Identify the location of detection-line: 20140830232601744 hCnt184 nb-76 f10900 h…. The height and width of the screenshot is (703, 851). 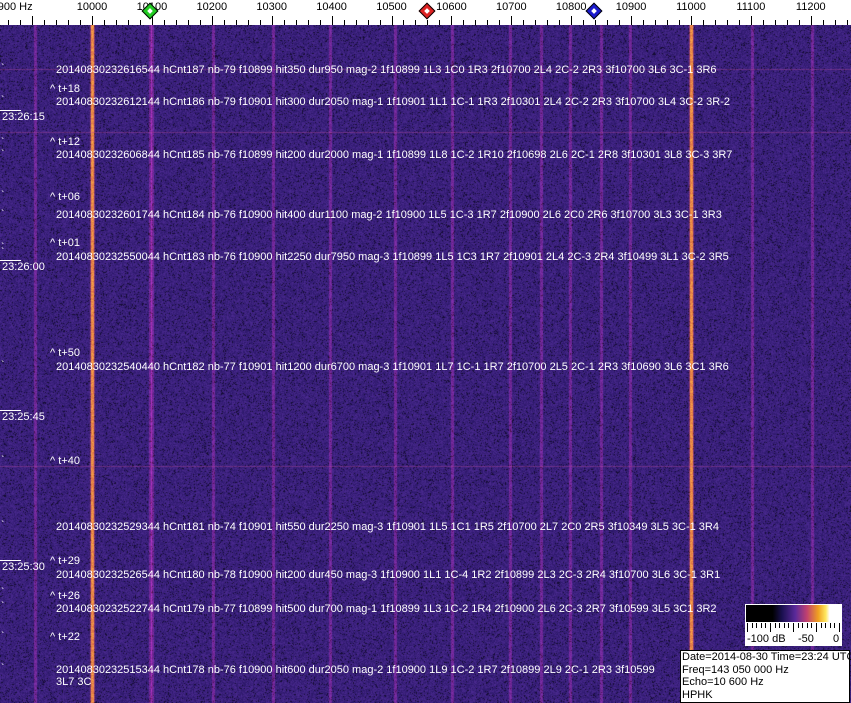
(389, 215).